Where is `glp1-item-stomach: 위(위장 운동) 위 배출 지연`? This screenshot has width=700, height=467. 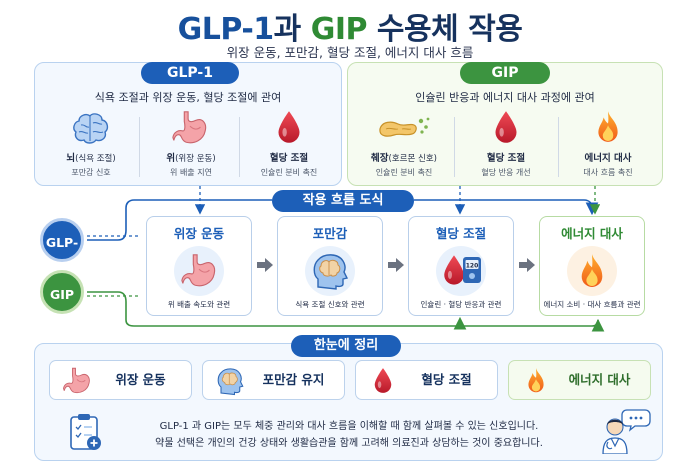
glp1-item-stomach: 위(위장 운동) 위 배출 지연 is located at coordinates (191, 143).